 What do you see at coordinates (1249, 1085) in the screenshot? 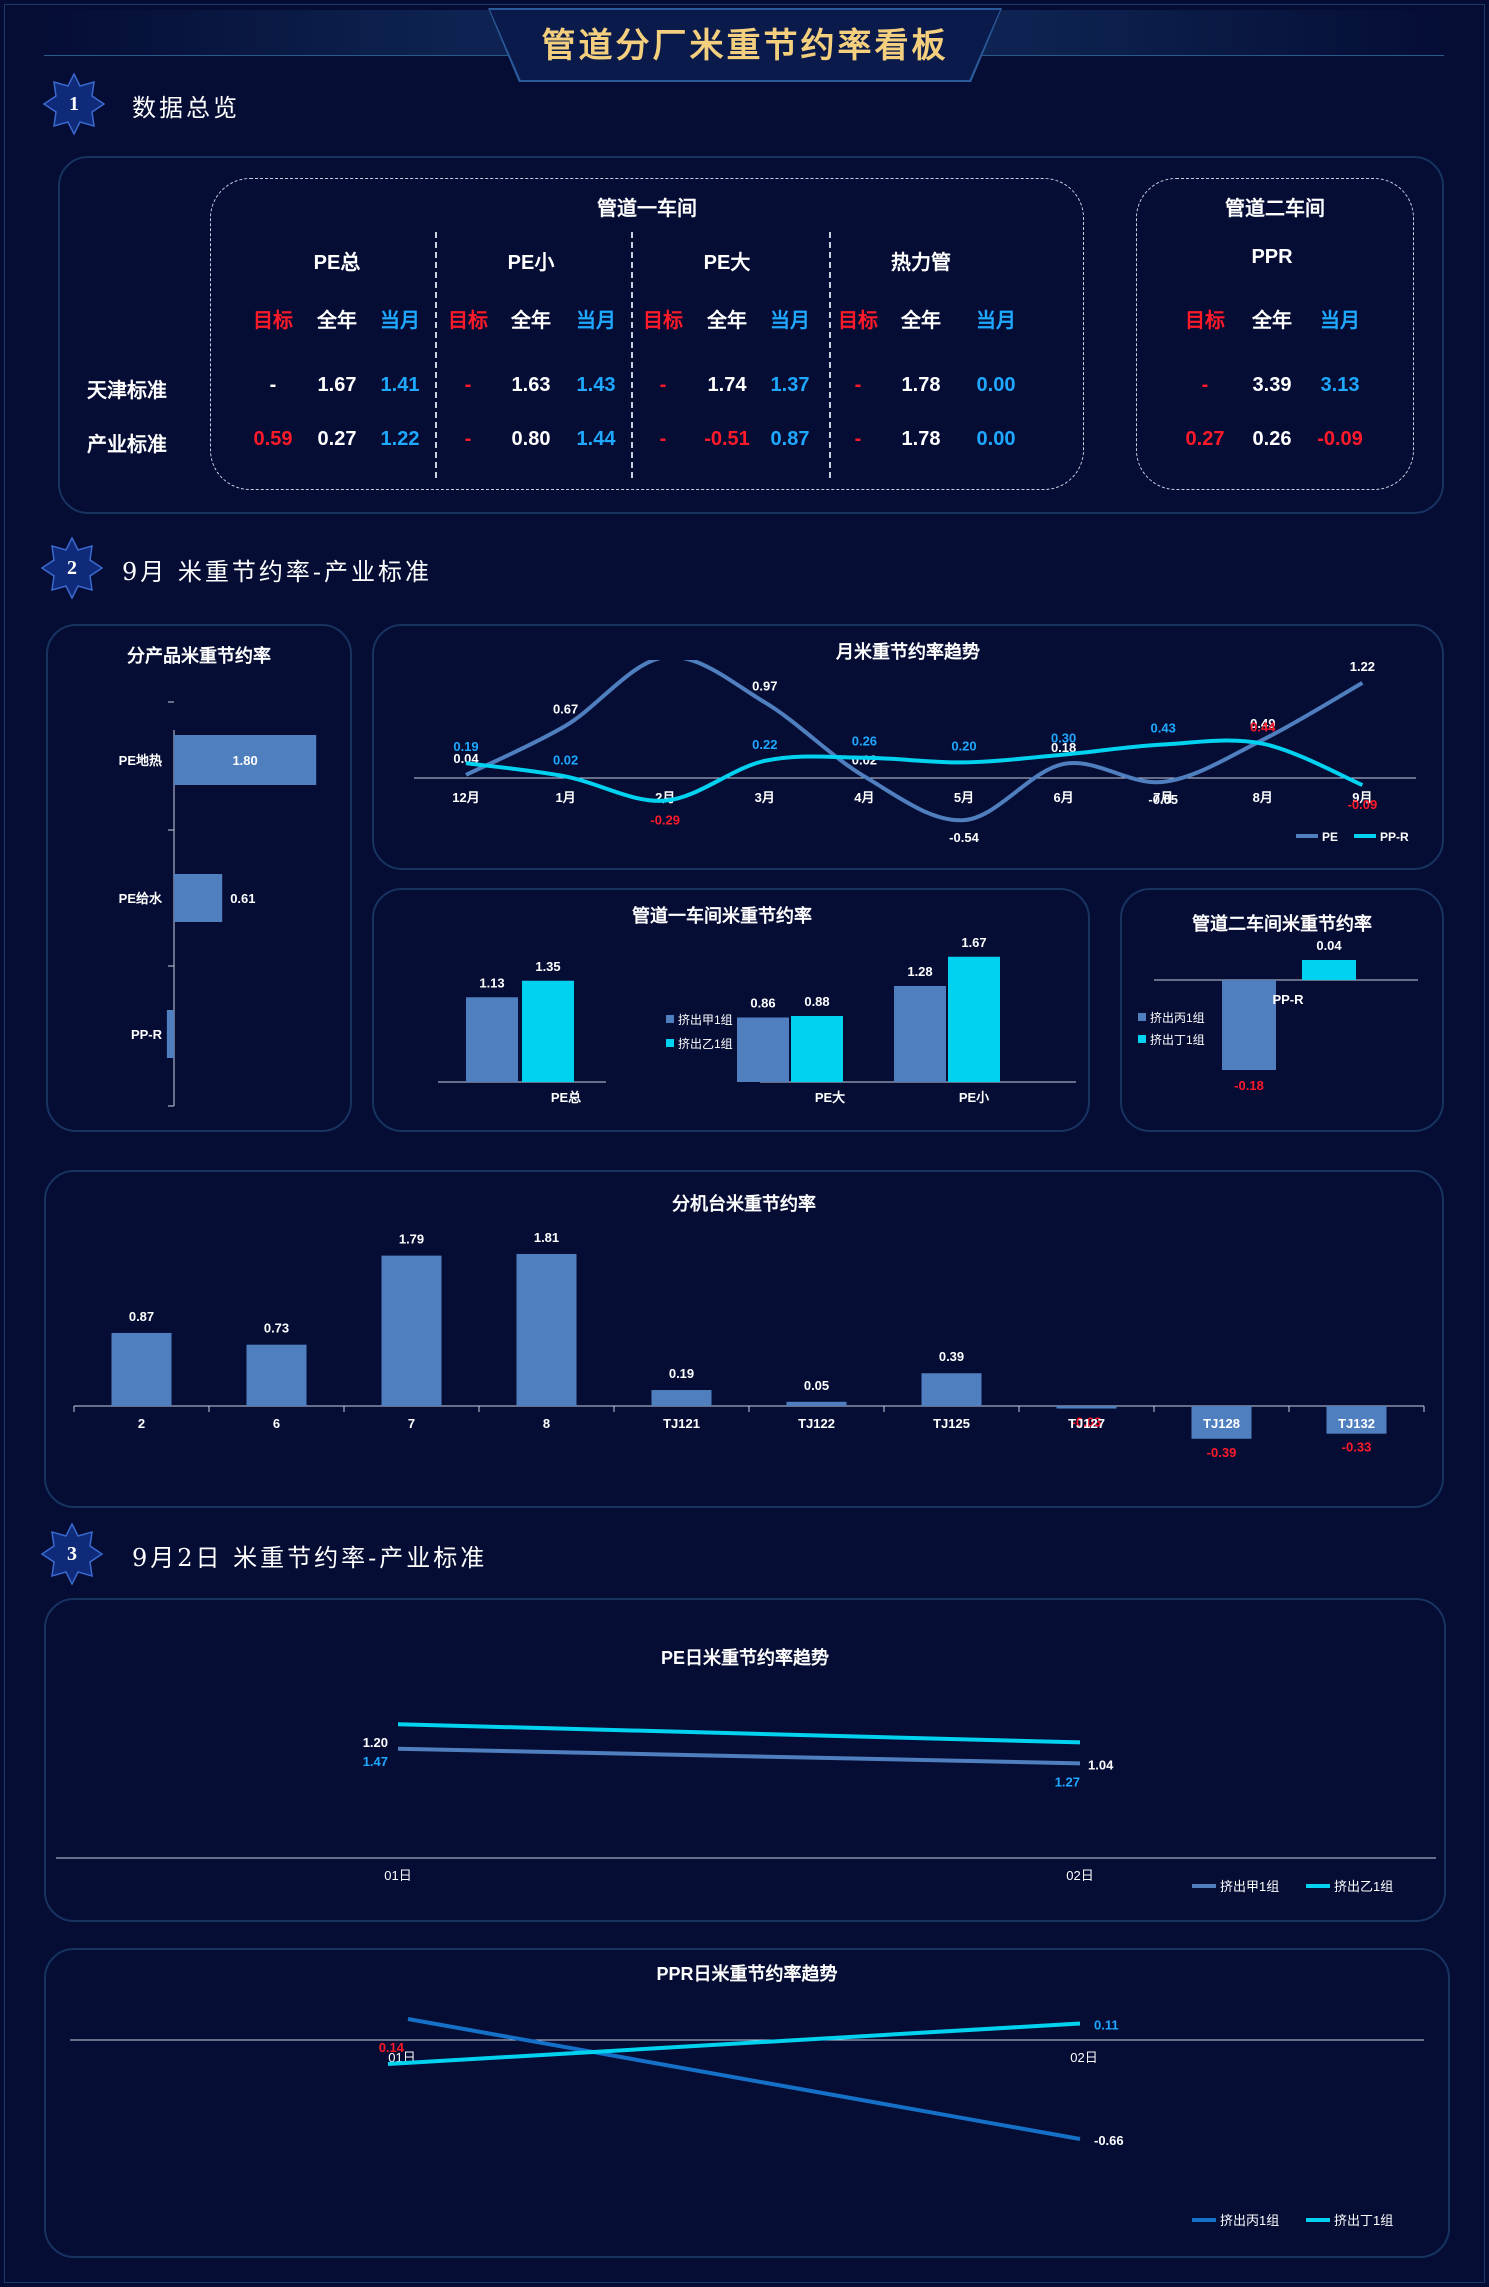
I see `data-label: -0.18` at bounding box center [1249, 1085].